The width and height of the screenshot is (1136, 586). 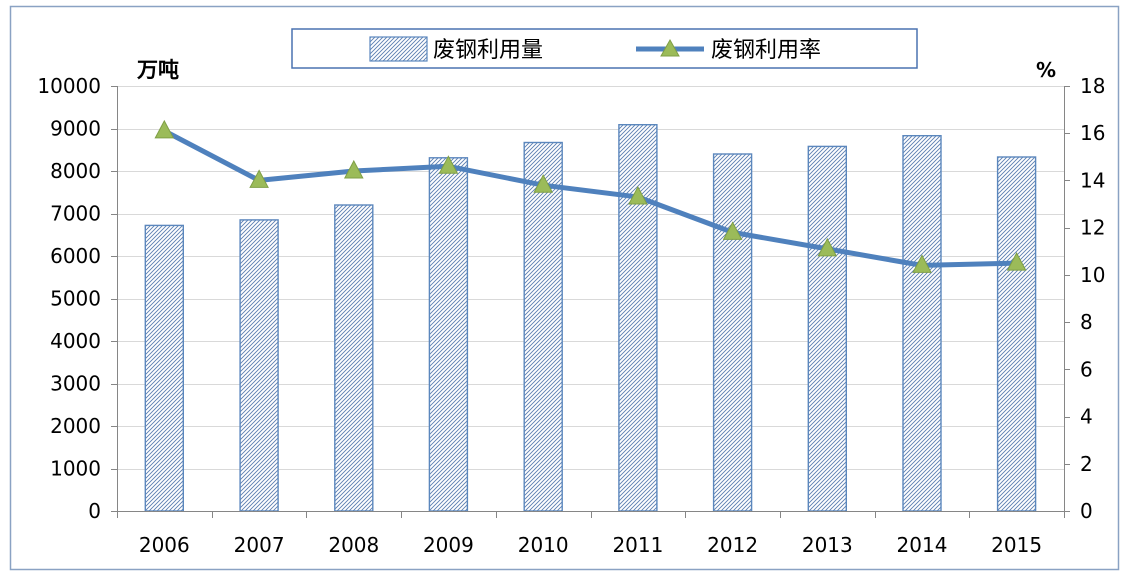 I want to click on left-tick-label: 7000, so click(x=75, y=214).